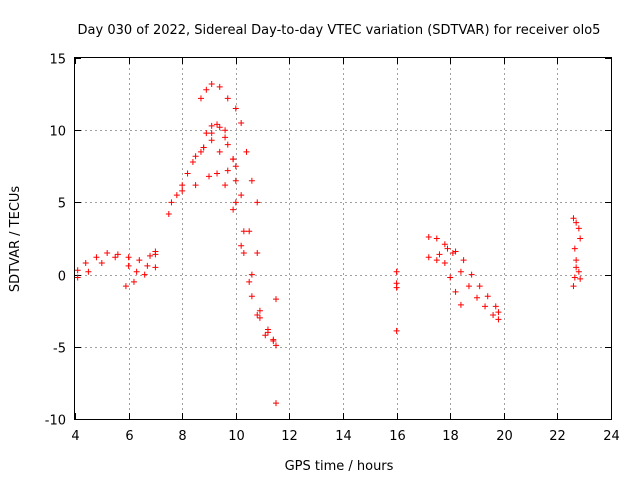  I want to click on x-axis-label: GPS time / hours, so click(339, 466).